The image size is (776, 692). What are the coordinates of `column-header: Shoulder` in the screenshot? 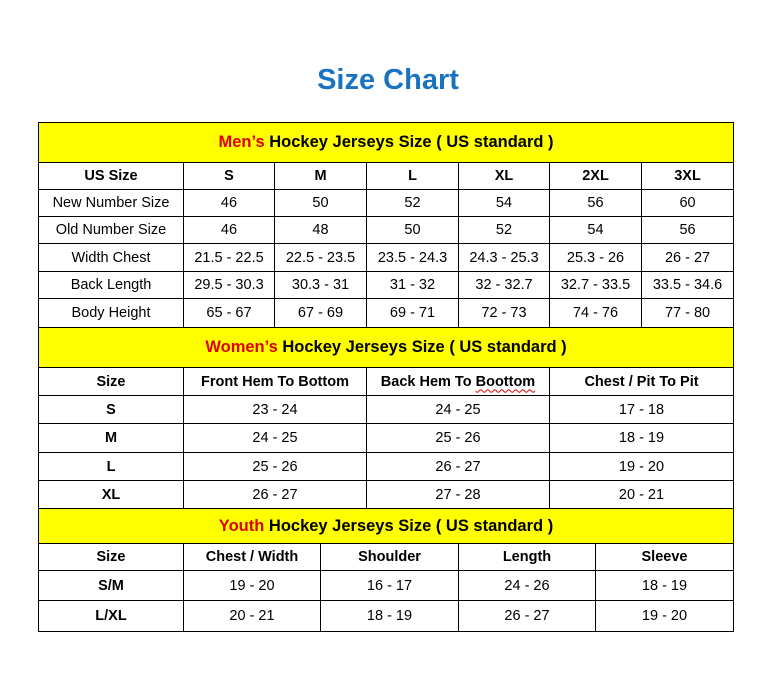 It's located at (389, 557).